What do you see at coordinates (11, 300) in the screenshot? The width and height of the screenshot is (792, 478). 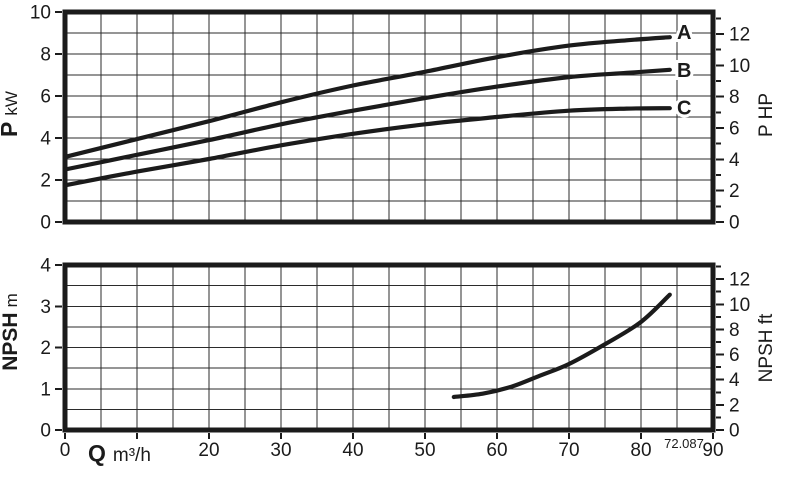 I see `axis-title-npsh-unit: m` at bounding box center [11, 300].